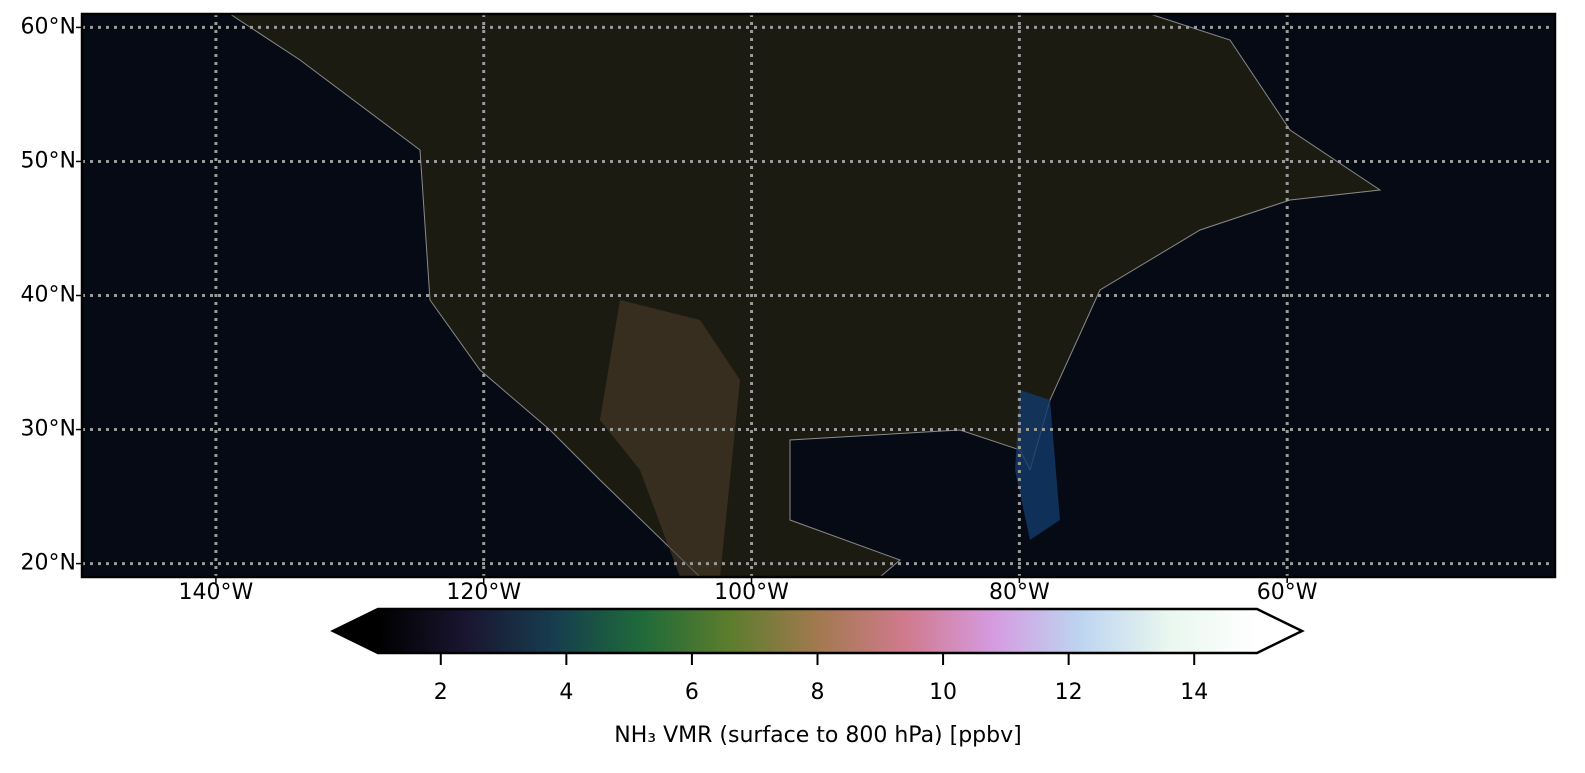  I want to click on colorbar-tick-label: 4, so click(566, 692).